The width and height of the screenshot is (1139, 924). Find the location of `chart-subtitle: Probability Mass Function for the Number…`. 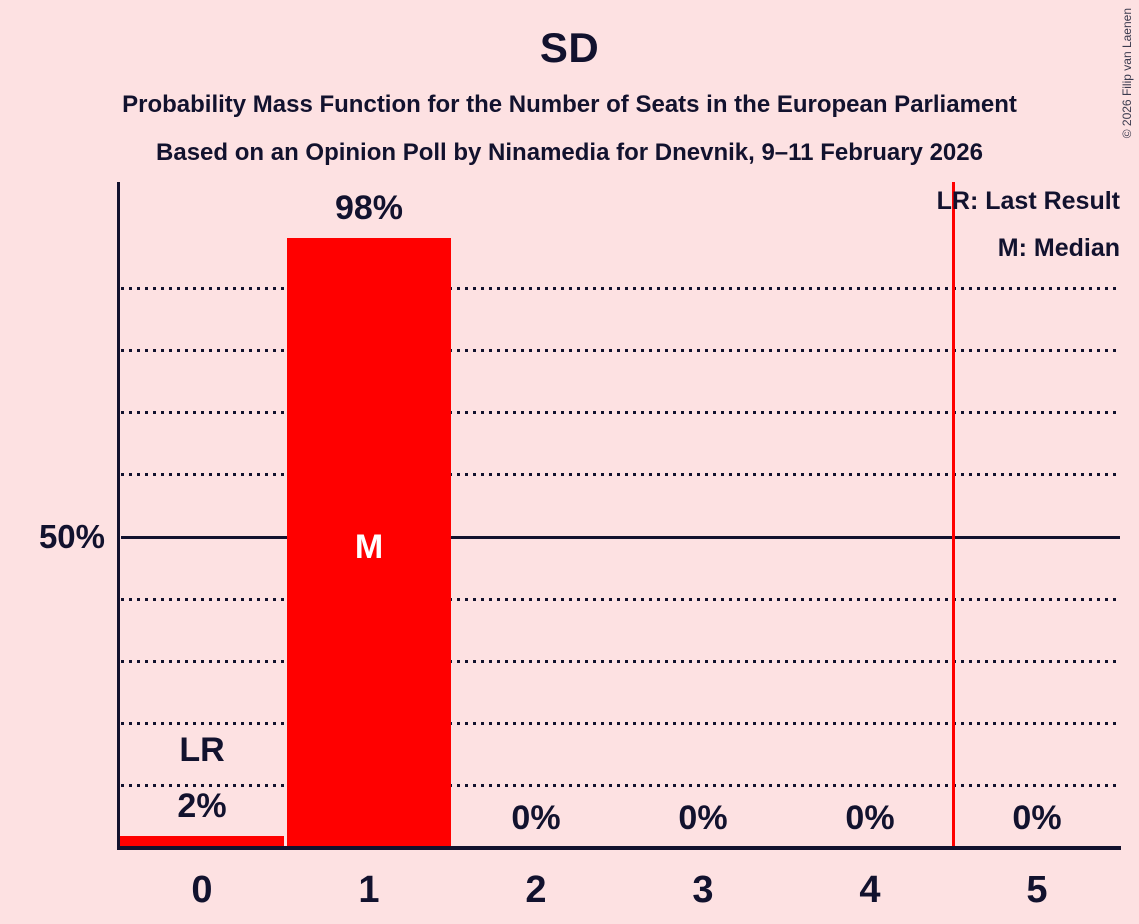

chart-subtitle: Probability Mass Function for the Number… is located at coordinates (569, 104).